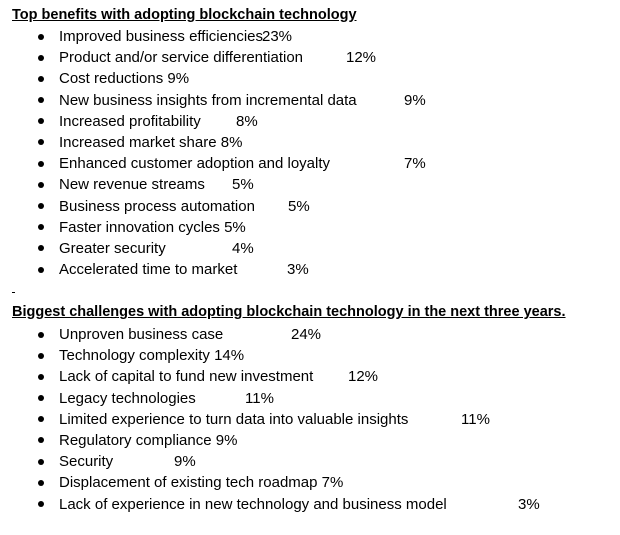 The width and height of the screenshot is (620, 535). Describe the element at coordinates (310, 355) in the screenshot. I see `list-item: Technology complexity 14%` at that location.